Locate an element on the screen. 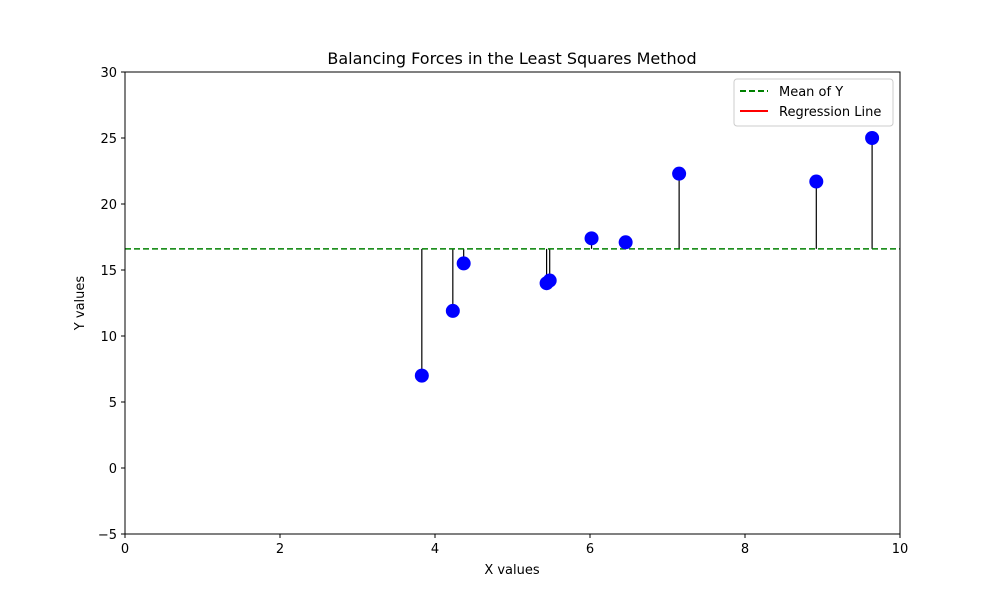 The width and height of the screenshot is (1000, 600). y-tick-label: −5 is located at coordinates (107, 535).